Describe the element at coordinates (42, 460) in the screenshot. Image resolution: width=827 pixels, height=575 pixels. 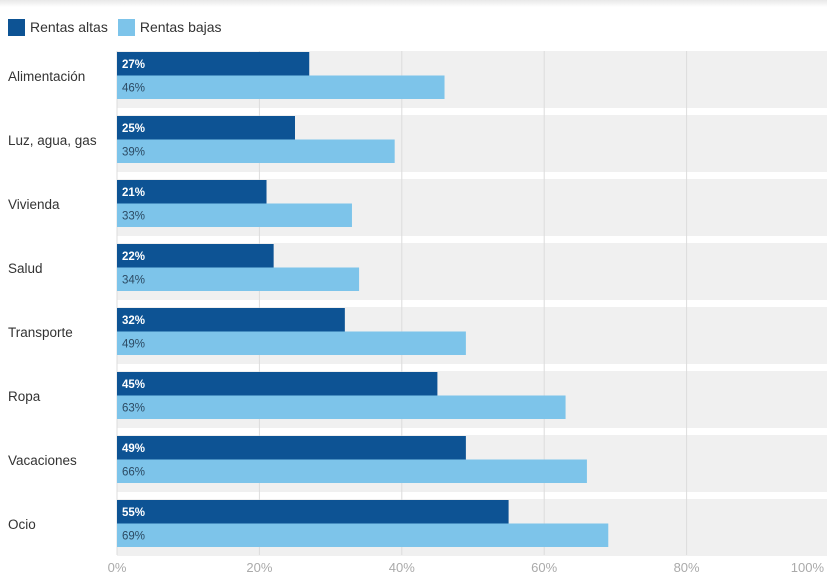
I see `category-label-vacaciones: Vacaciones` at that location.